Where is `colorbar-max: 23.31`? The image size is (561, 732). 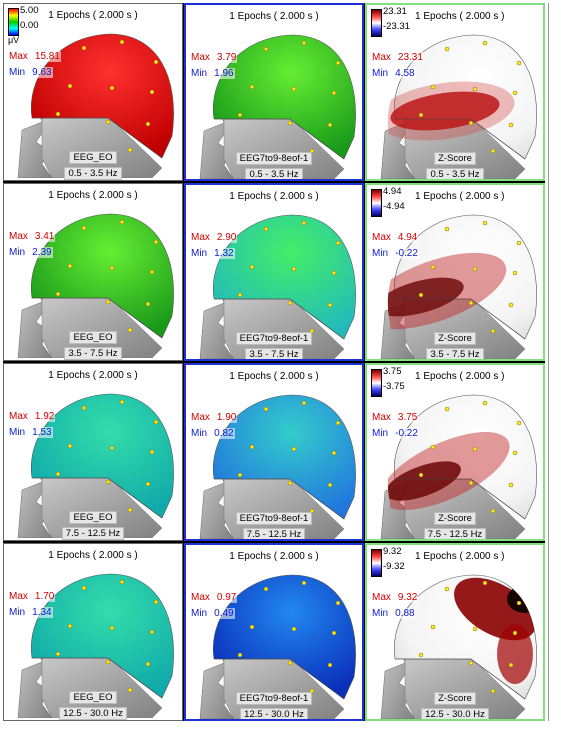
colorbar-max: 23.31 is located at coordinates (395, 11).